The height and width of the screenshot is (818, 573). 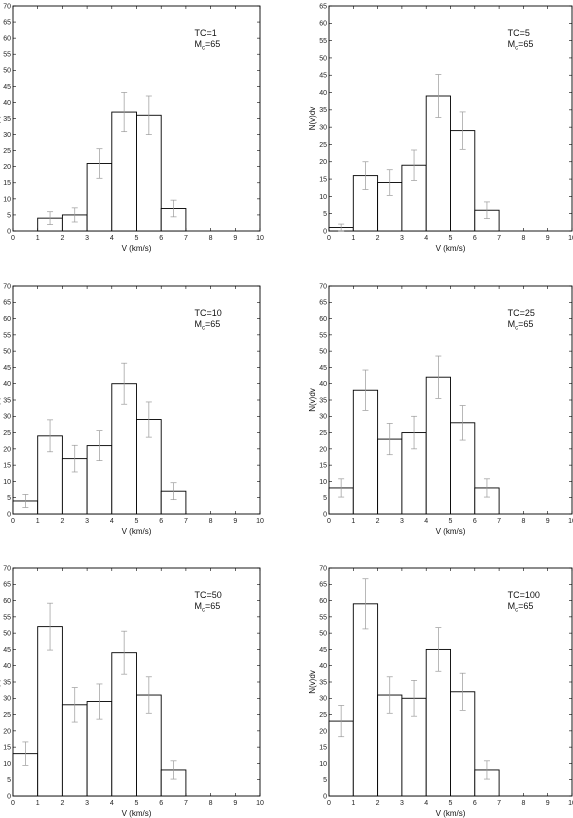 What do you see at coordinates (323, 601) in the screenshot?
I see `y-tick-label: 60` at bounding box center [323, 601].